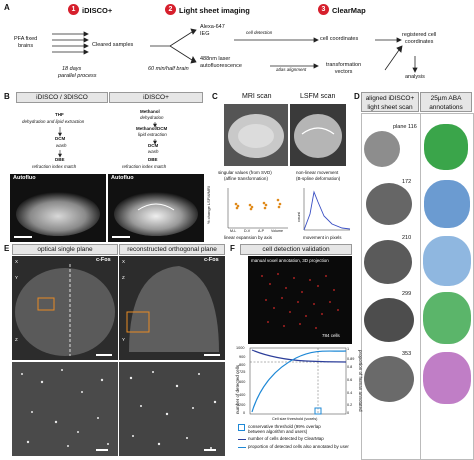  What do you see at coordinates (153, 159) in the screenshot?
I see `b-dbe-right: DBE` at bounding box center [153, 159].